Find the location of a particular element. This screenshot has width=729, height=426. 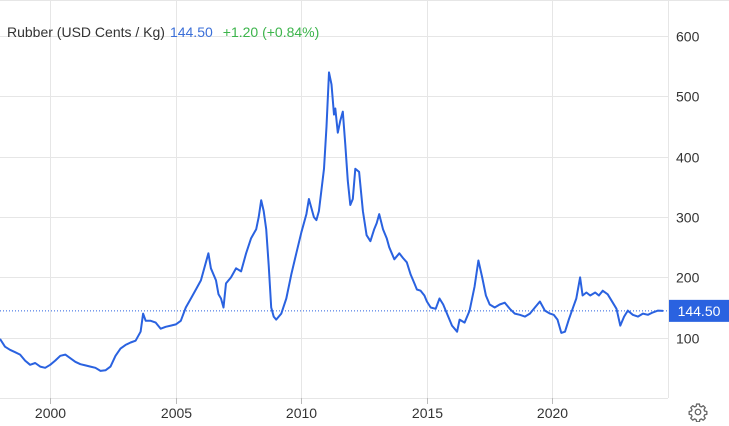

instrument-name: Rubber (USD Cents / Kg) is located at coordinates (86, 32).